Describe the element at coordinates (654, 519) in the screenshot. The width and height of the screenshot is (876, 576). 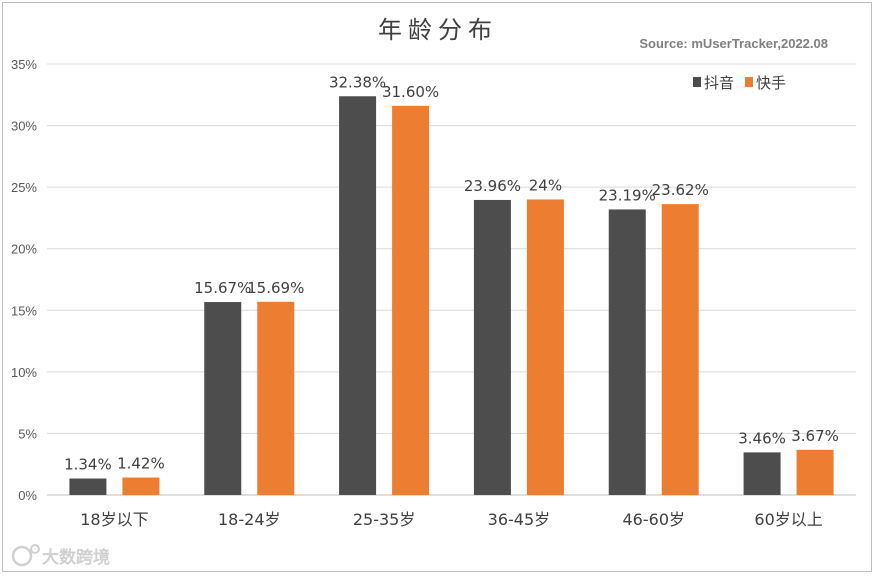
I see `x-category-label: 46-60岁` at that location.